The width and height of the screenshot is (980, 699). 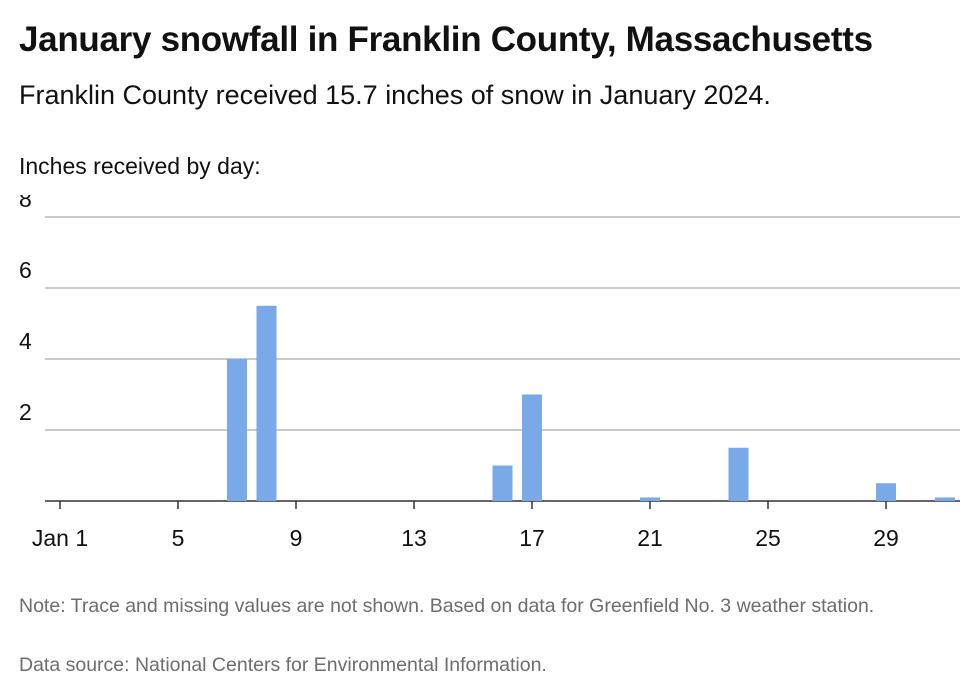 What do you see at coordinates (178, 538) in the screenshot?
I see `x-tick-label: 5` at bounding box center [178, 538].